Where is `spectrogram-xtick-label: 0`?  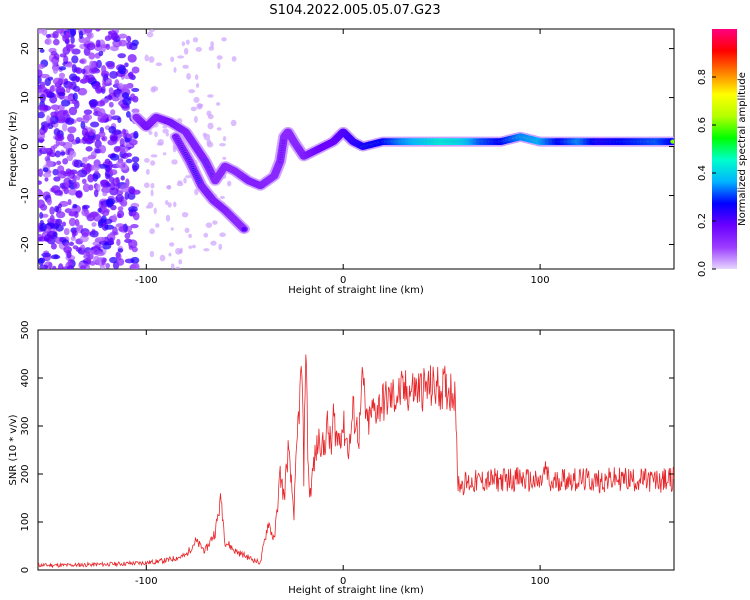 spectrogram-xtick-label: 0 is located at coordinates (343, 280).